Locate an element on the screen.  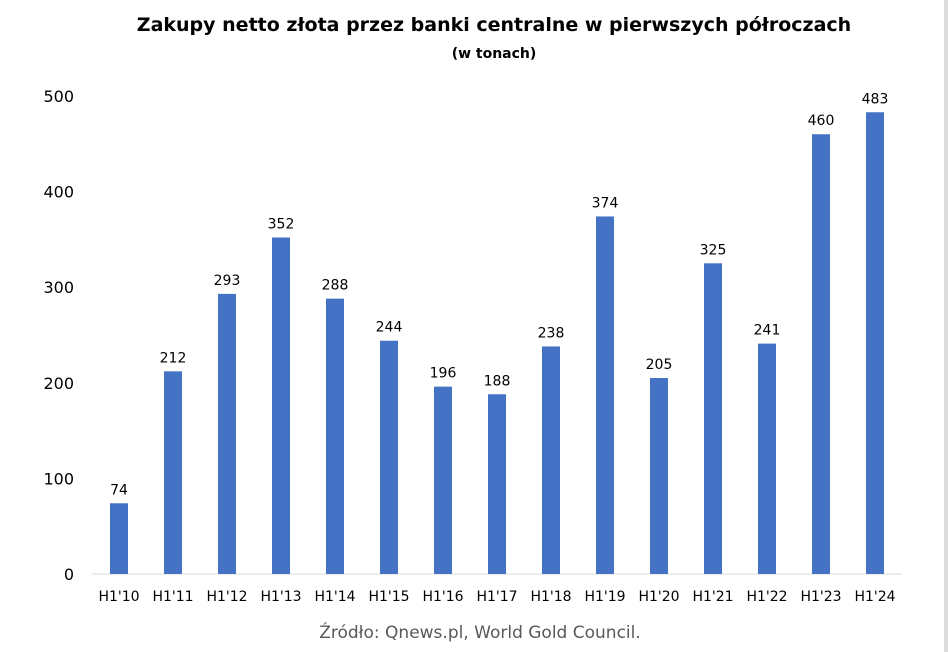
data-label: 352 is located at coordinates (281, 224).